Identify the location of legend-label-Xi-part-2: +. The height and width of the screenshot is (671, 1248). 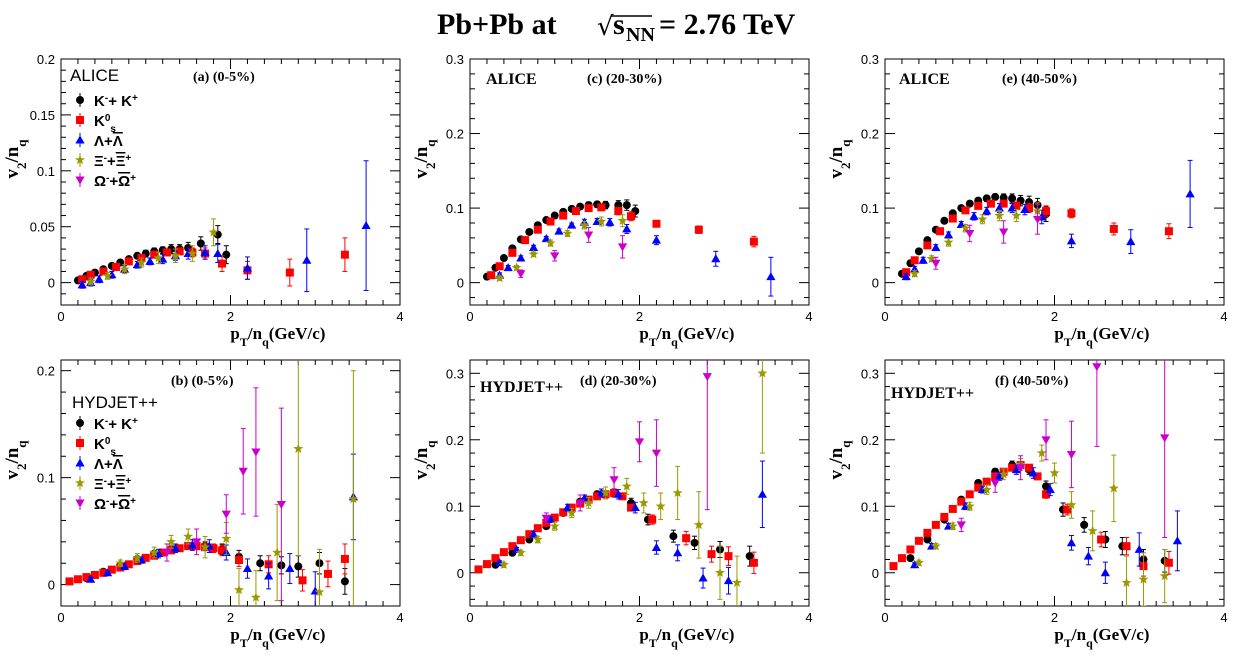
(111, 161).